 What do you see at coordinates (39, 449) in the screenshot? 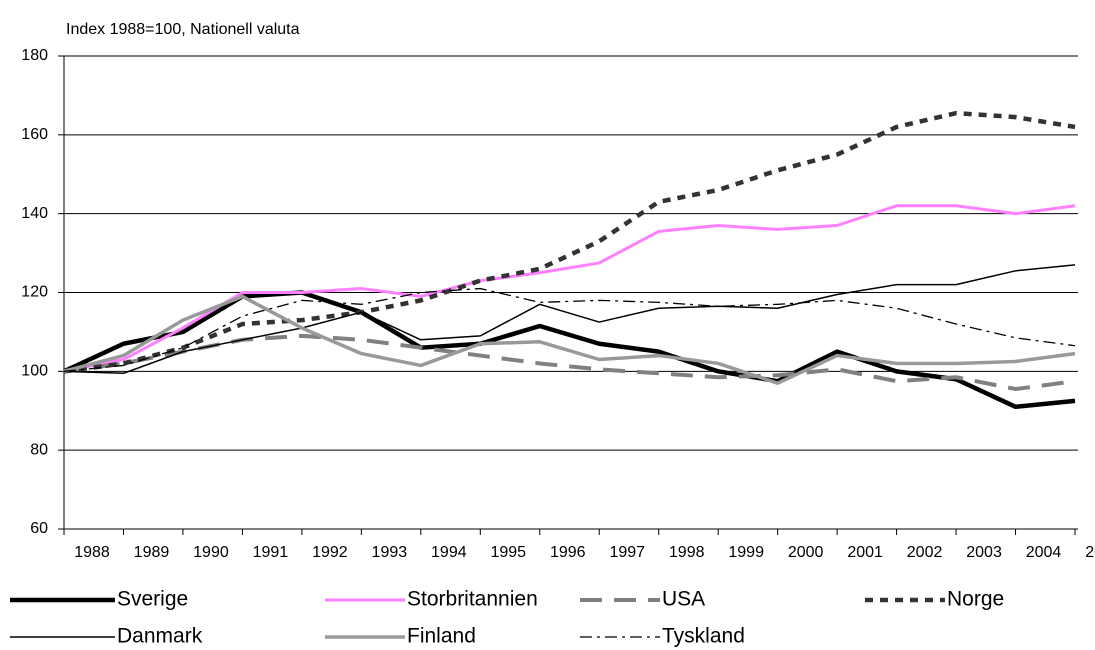
I see `y-tick-label: 80` at bounding box center [39, 449].